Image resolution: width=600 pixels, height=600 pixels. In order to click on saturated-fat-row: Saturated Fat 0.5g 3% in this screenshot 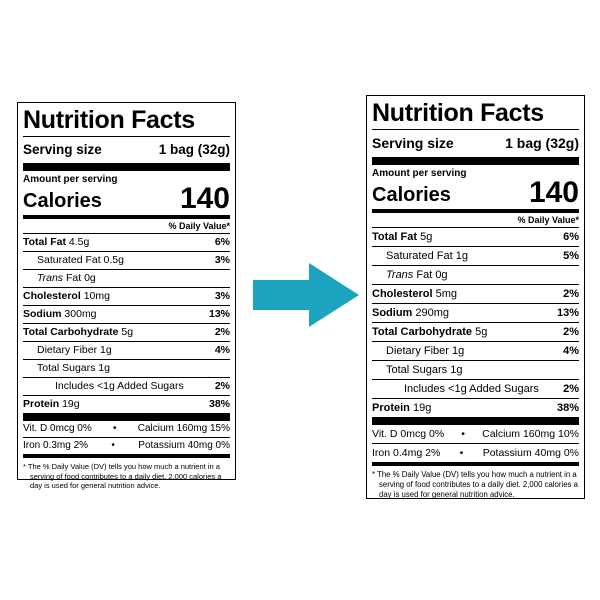, I will do `click(126, 260)`.